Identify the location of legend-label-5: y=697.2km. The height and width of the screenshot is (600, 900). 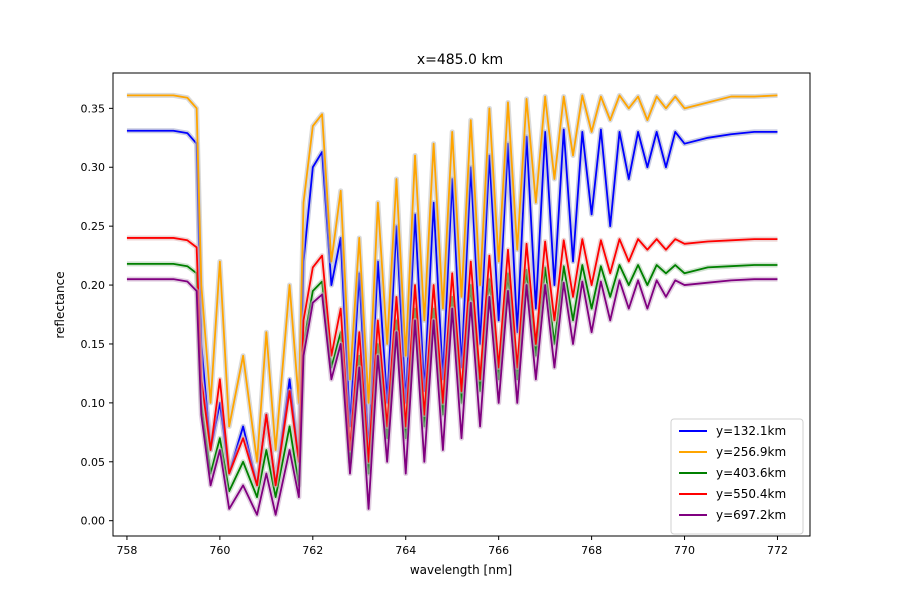
(751, 515).